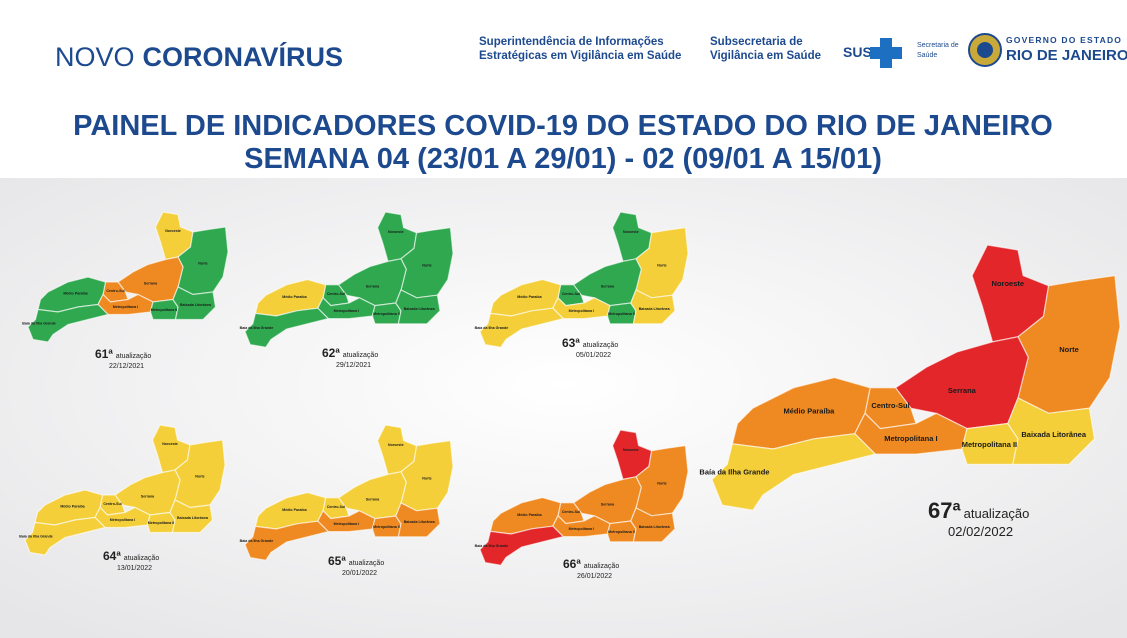 The height and width of the screenshot is (638, 1127). I want to click on update-date: 26/01/2022, so click(594, 576).